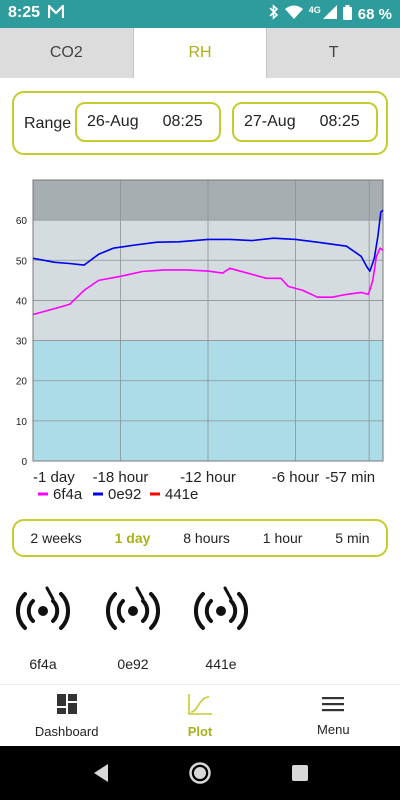 This screenshot has width=400, height=800. Describe the element at coordinates (270, 121) in the screenshot. I see `range-end-date: 27-Aug` at that location.